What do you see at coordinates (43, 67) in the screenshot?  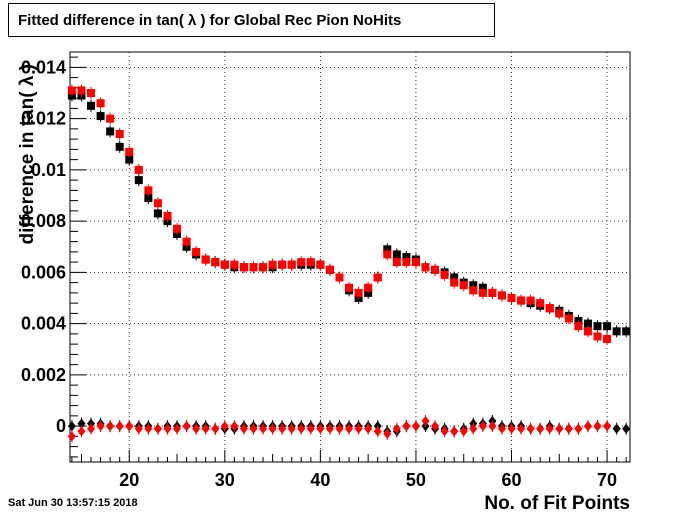 I see `y-tick-label: 0.014` at bounding box center [43, 67].